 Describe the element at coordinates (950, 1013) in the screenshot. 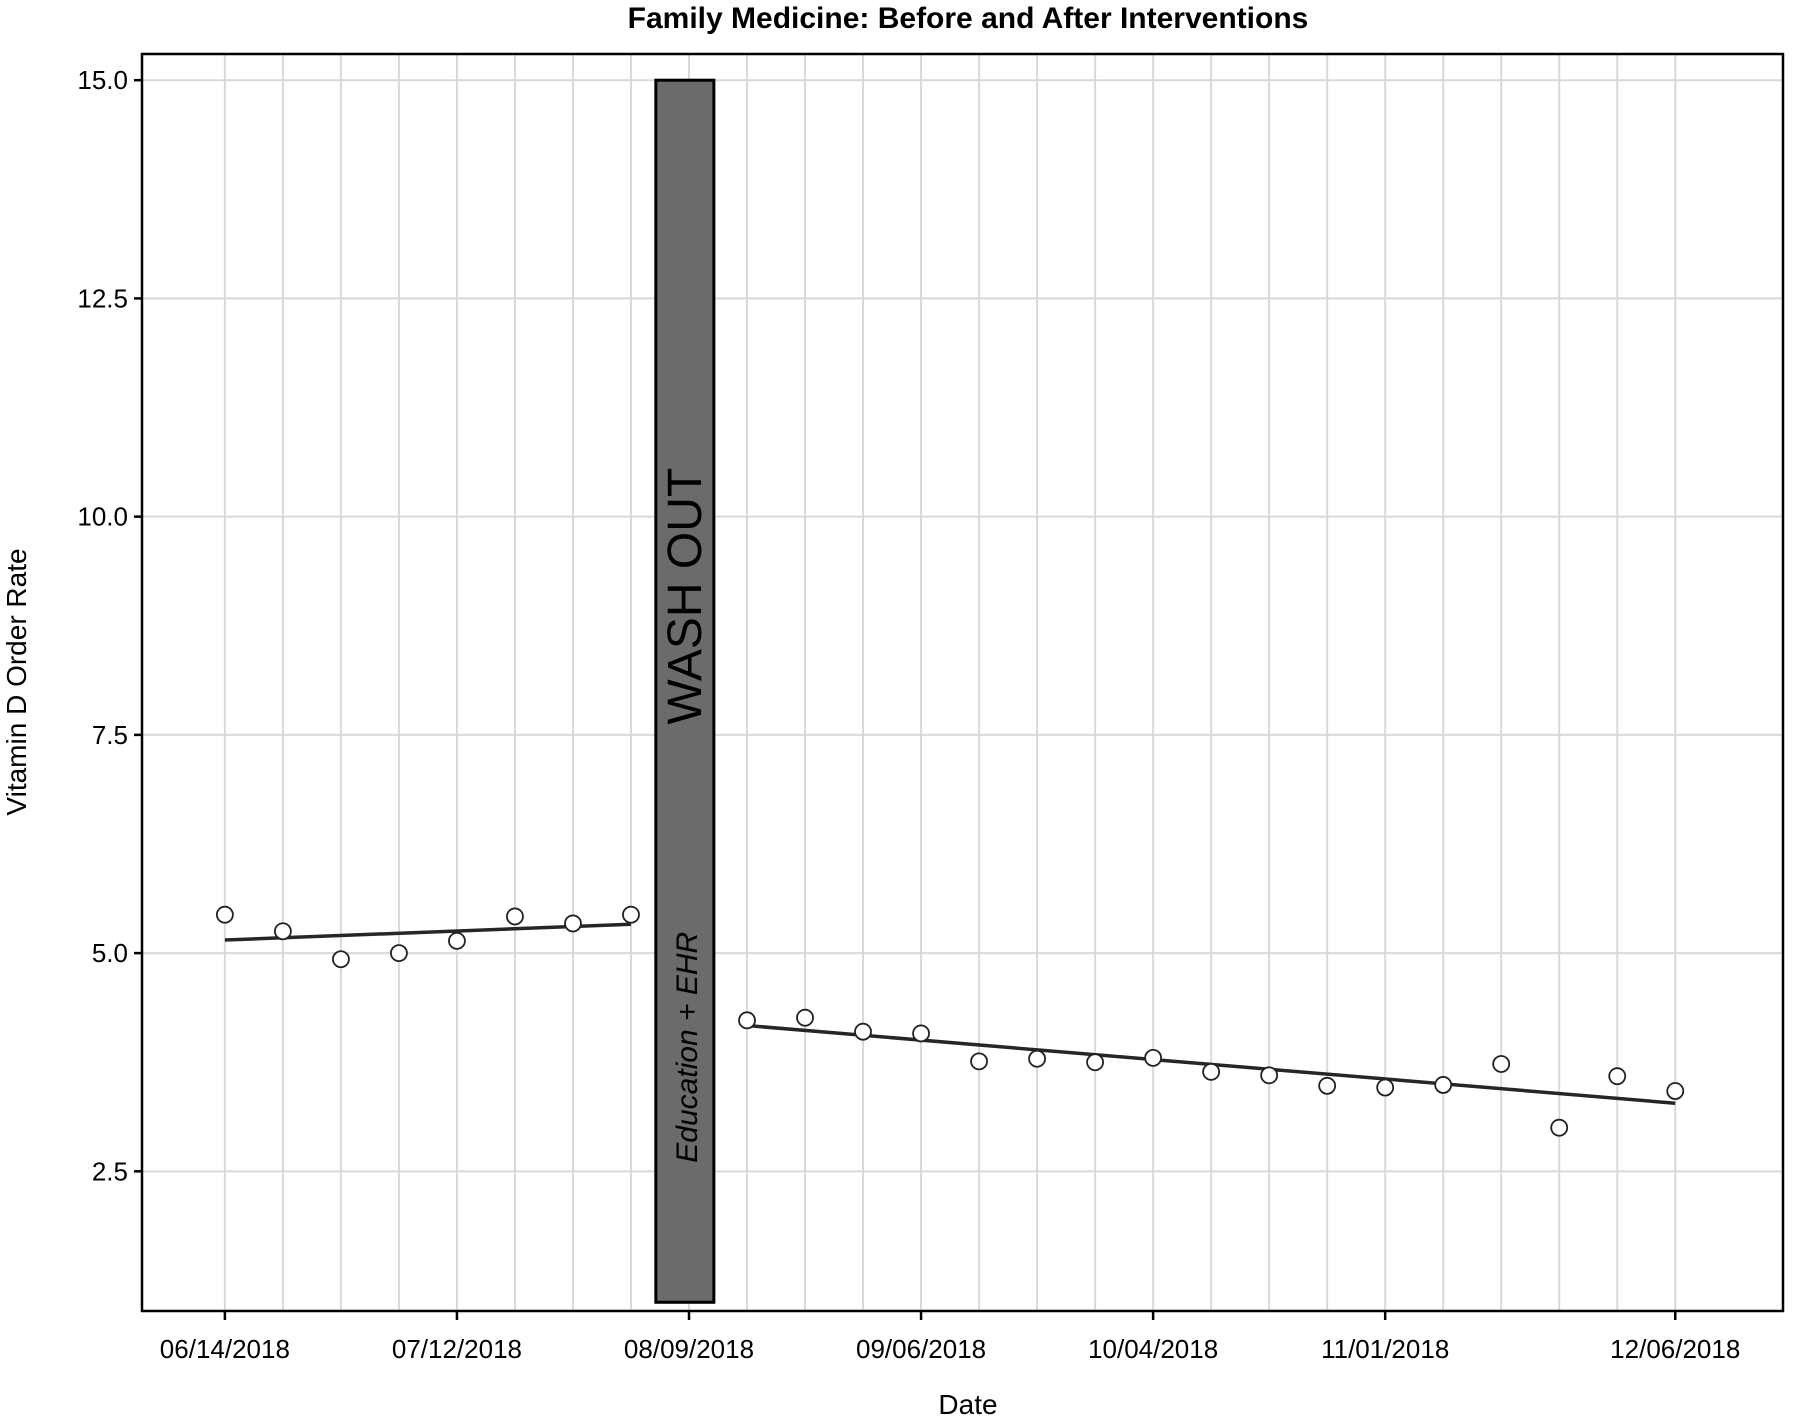

I see `trend-lines` at that location.